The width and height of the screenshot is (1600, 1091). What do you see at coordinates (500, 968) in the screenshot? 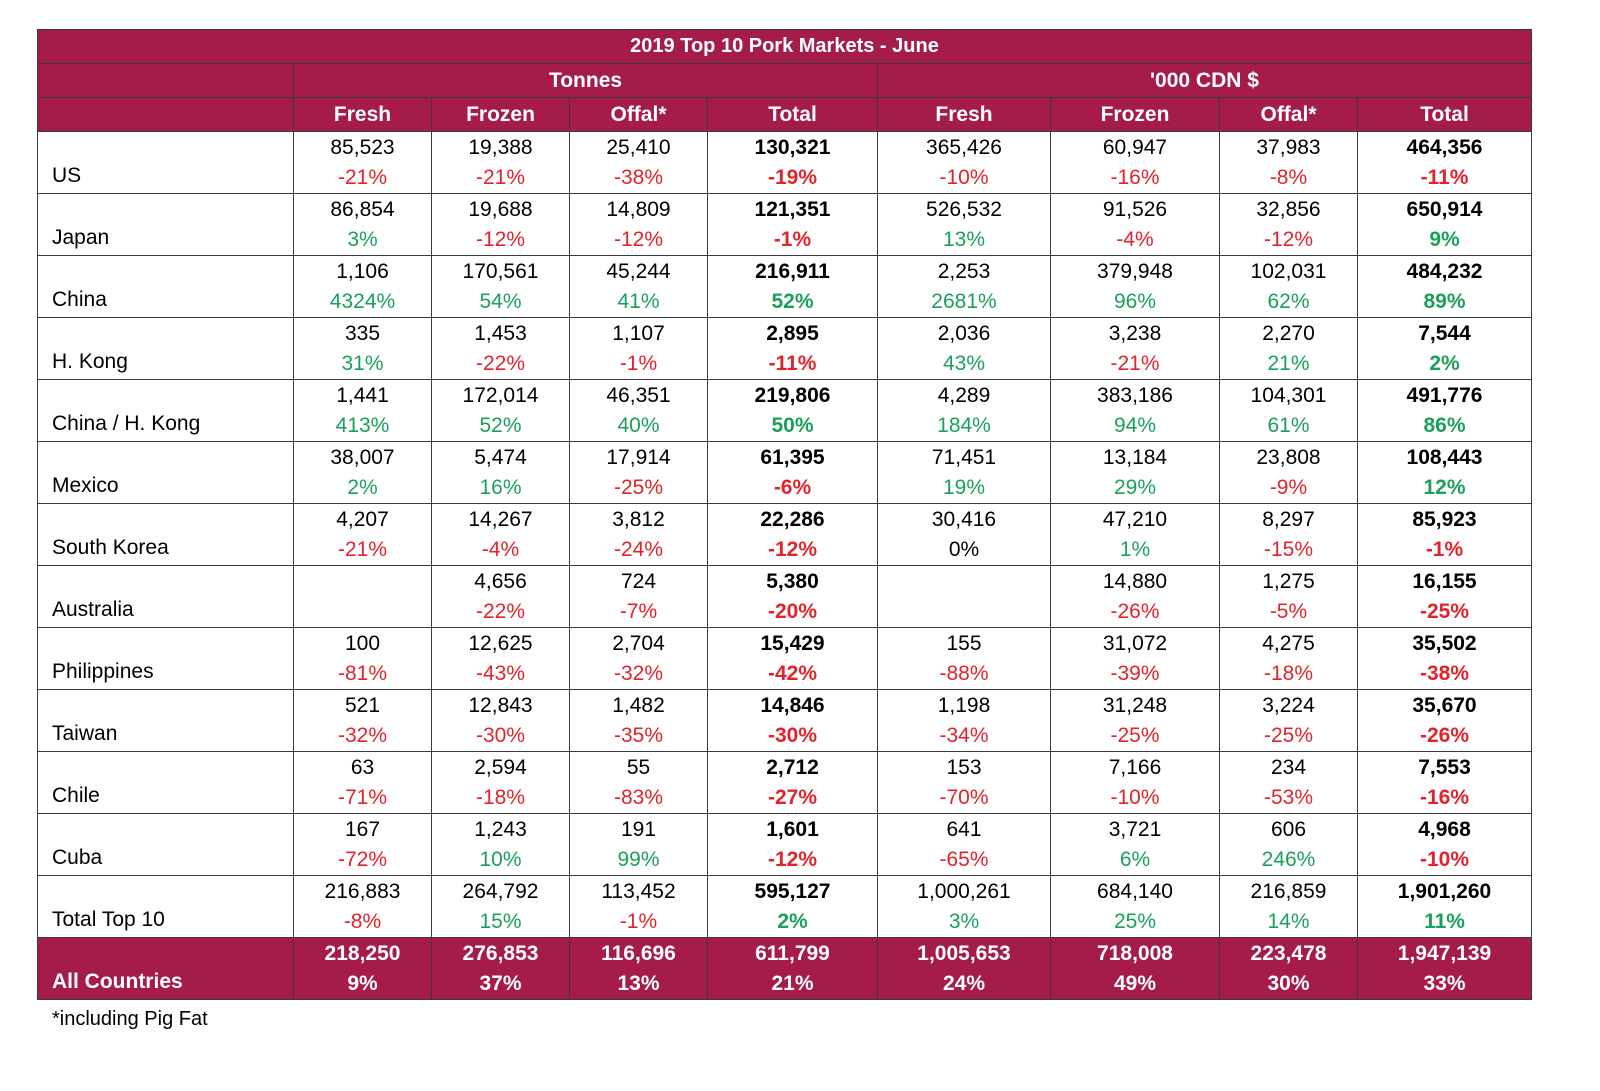
I see `data-cell: 276,853 37%` at bounding box center [500, 968].